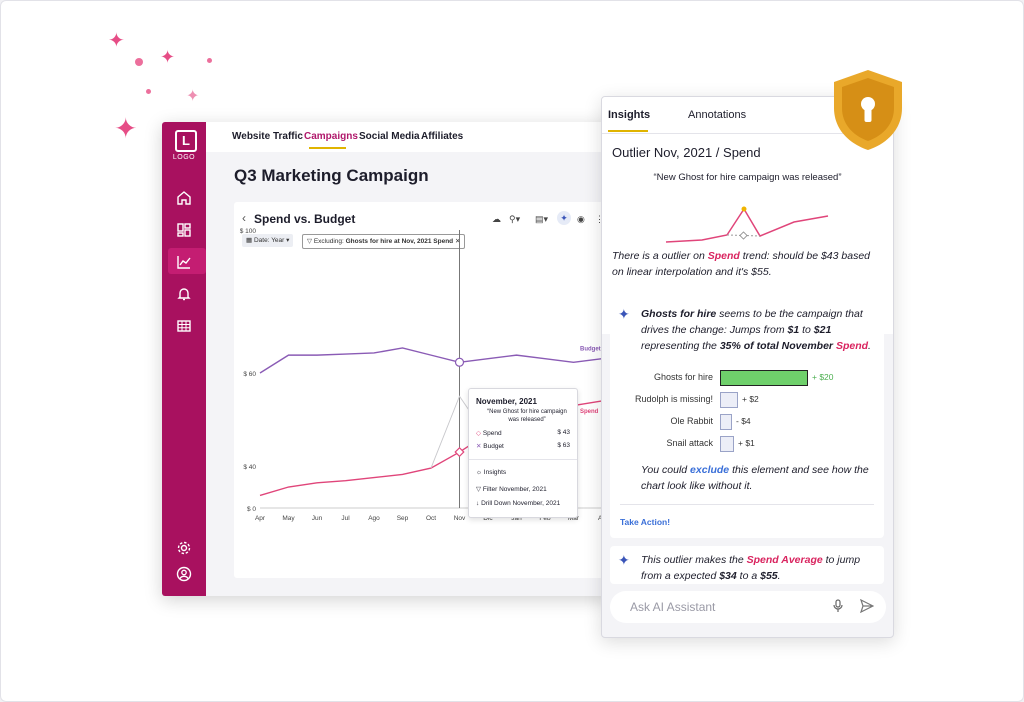  What do you see at coordinates (506, 401) in the screenshot?
I see `tooltip-title: November, 2021` at bounding box center [506, 401].